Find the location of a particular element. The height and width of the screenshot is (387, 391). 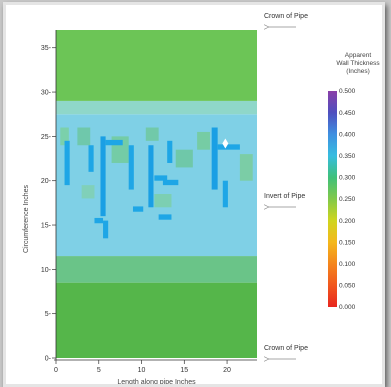

x-tick-label: 5 is located at coordinates (99, 370).